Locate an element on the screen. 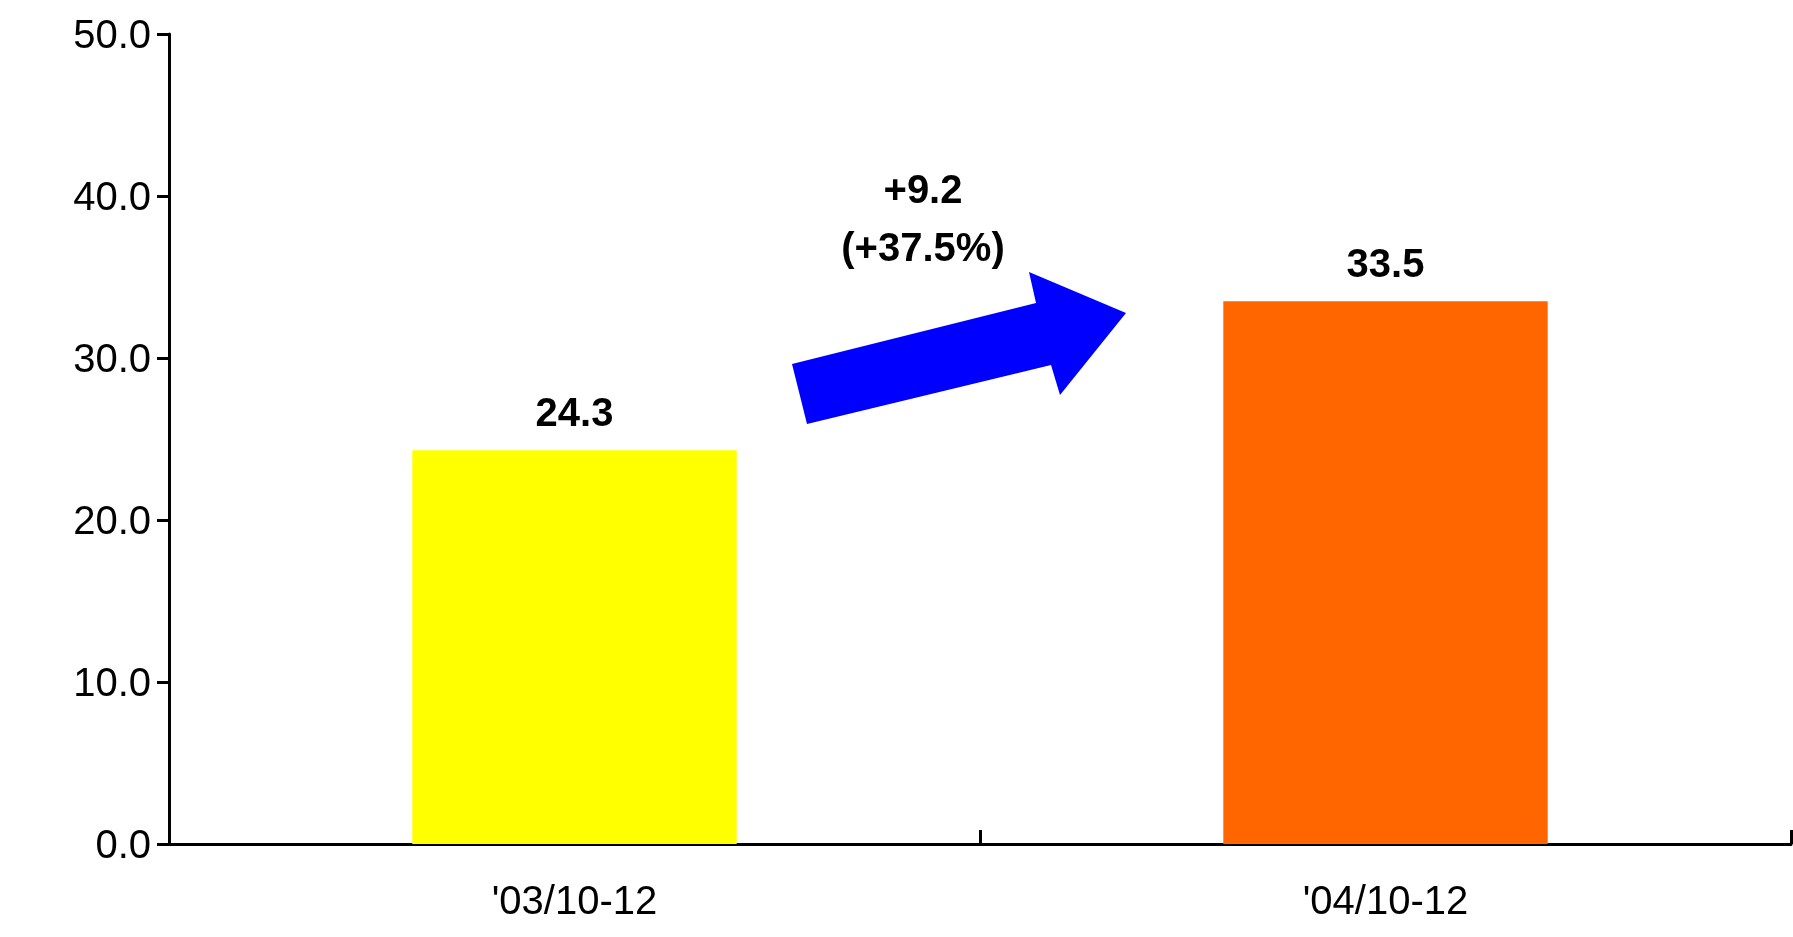 This screenshot has width=1793, height=937. data-label: 33.5 is located at coordinates (1385, 263).